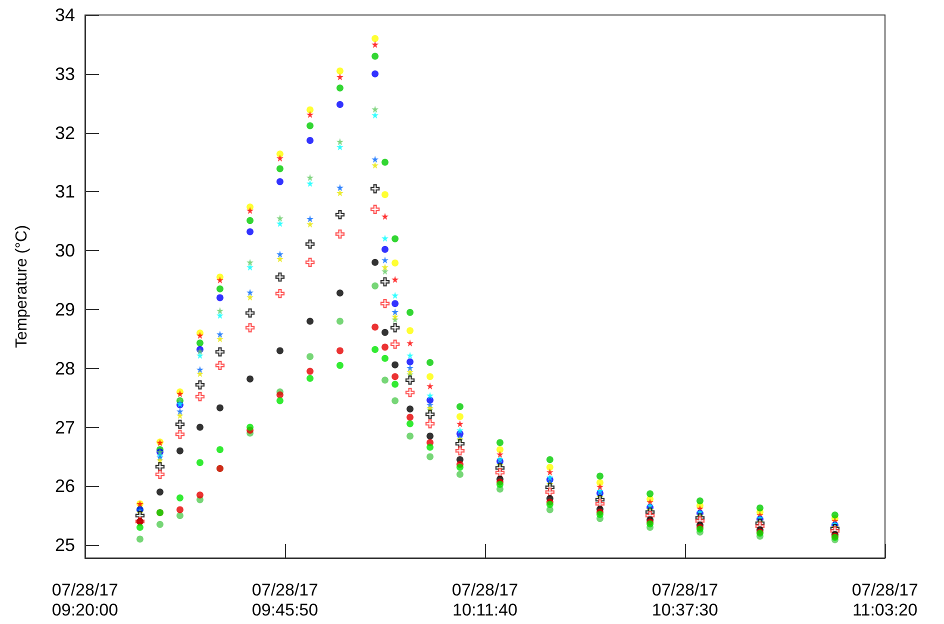  Describe the element at coordinates (685, 600) in the screenshot. I see `x-tick-label: 07/28/17 10:37:30` at that location.